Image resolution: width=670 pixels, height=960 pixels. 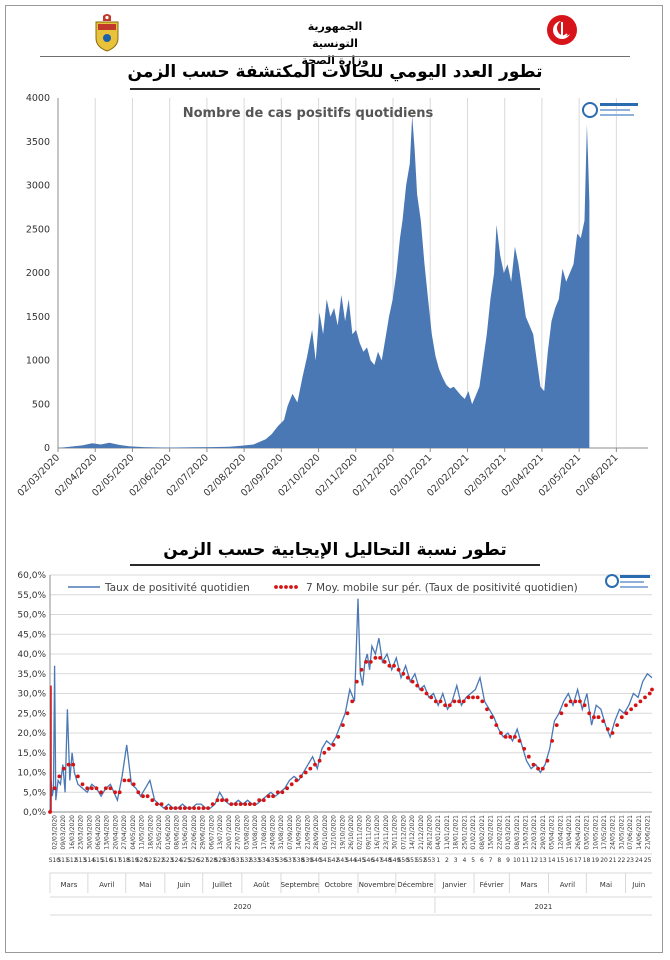 What do you see at coordinates (159, 832) in the screenshot?
I see `x-date-label: 25/05/2020` at bounding box center [159, 832].